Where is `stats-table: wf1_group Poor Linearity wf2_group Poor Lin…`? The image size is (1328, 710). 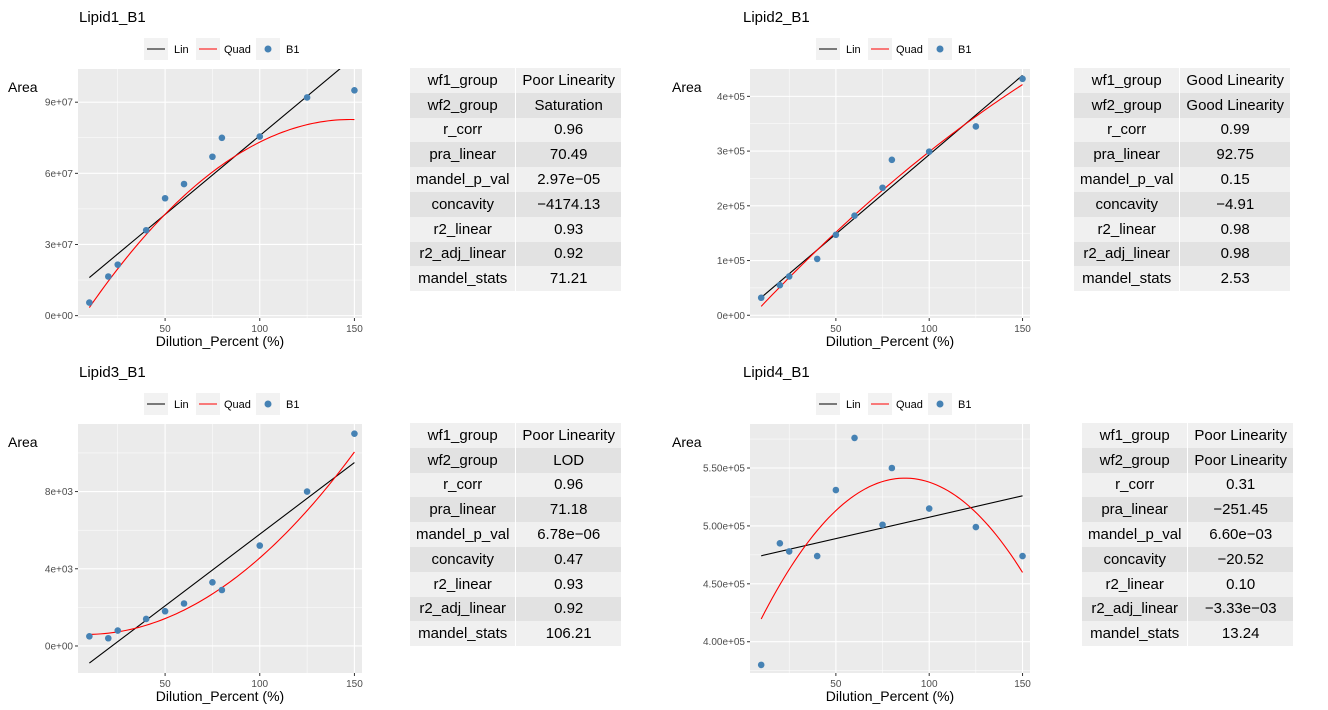 stats-table: wf1_group Poor Linearity wf2_group Poor Lin… is located at coordinates (1188, 535).